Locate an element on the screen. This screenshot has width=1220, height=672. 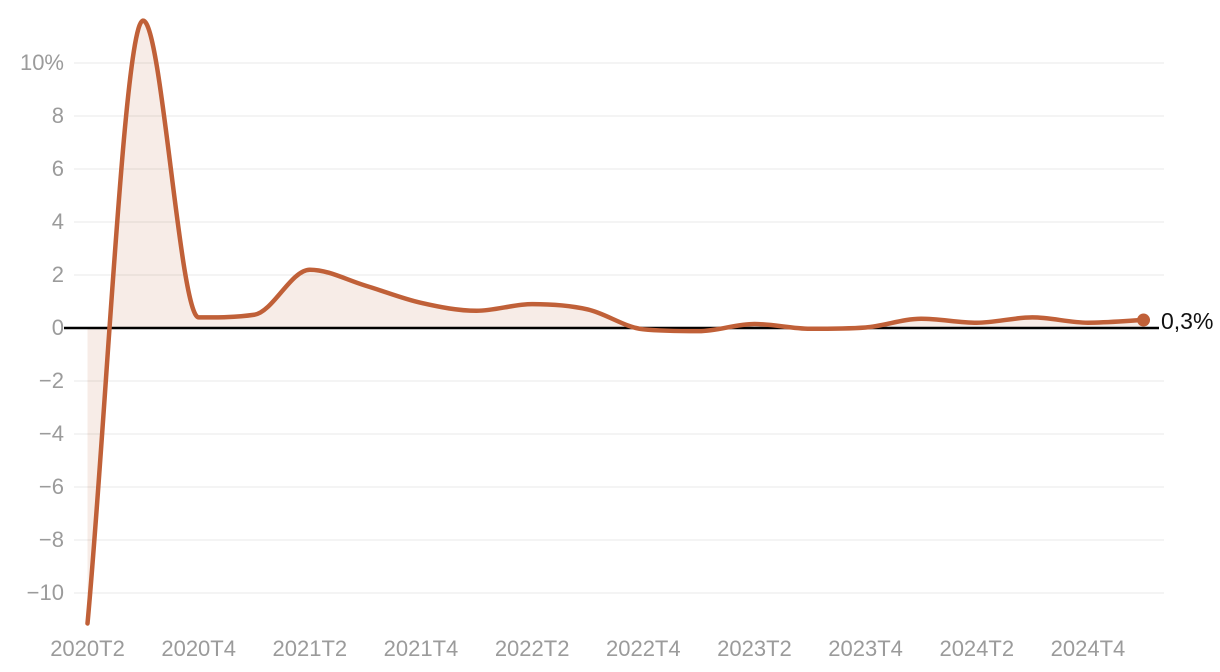
x-axis-tick-label: 2021T4 is located at coordinates (421, 648).